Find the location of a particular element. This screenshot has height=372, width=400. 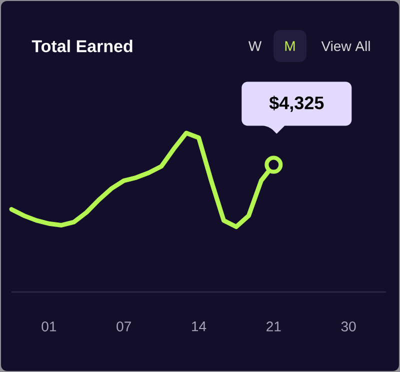

x-tick-label: 01 is located at coordinates (49, 327).